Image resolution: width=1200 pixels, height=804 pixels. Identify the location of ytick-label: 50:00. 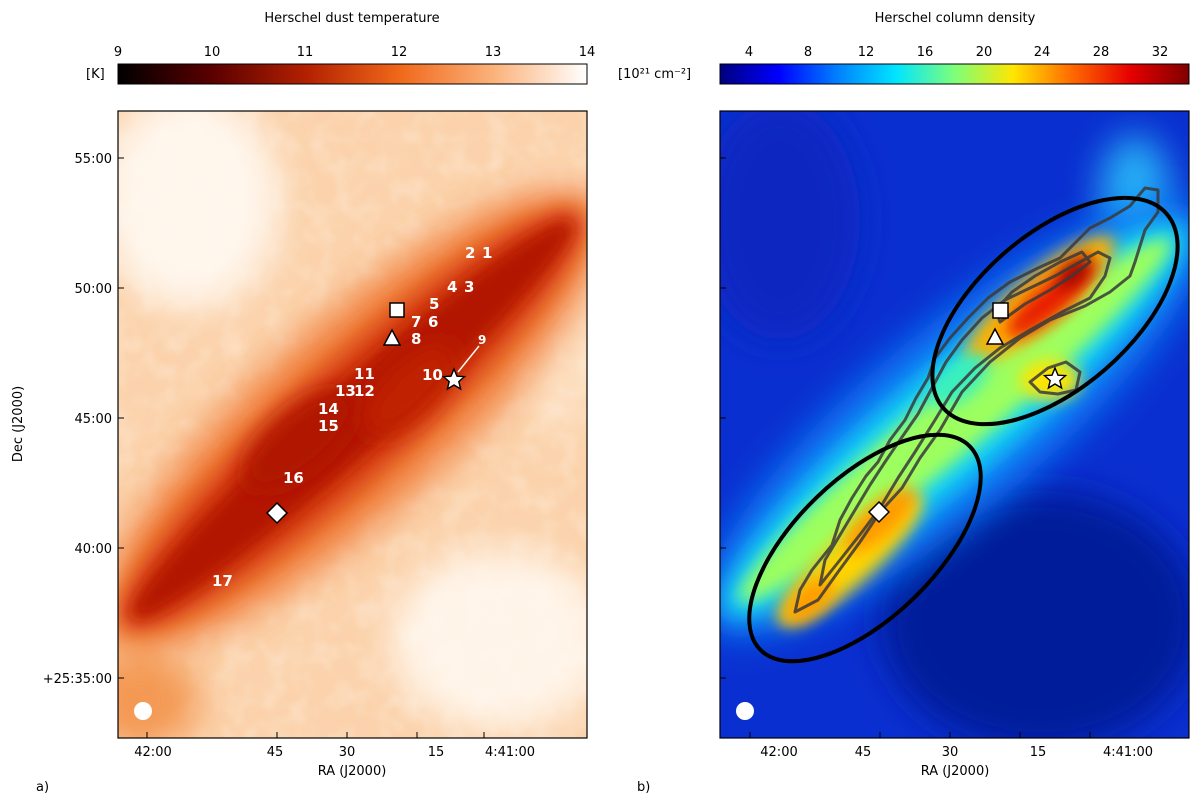
(93, 289).